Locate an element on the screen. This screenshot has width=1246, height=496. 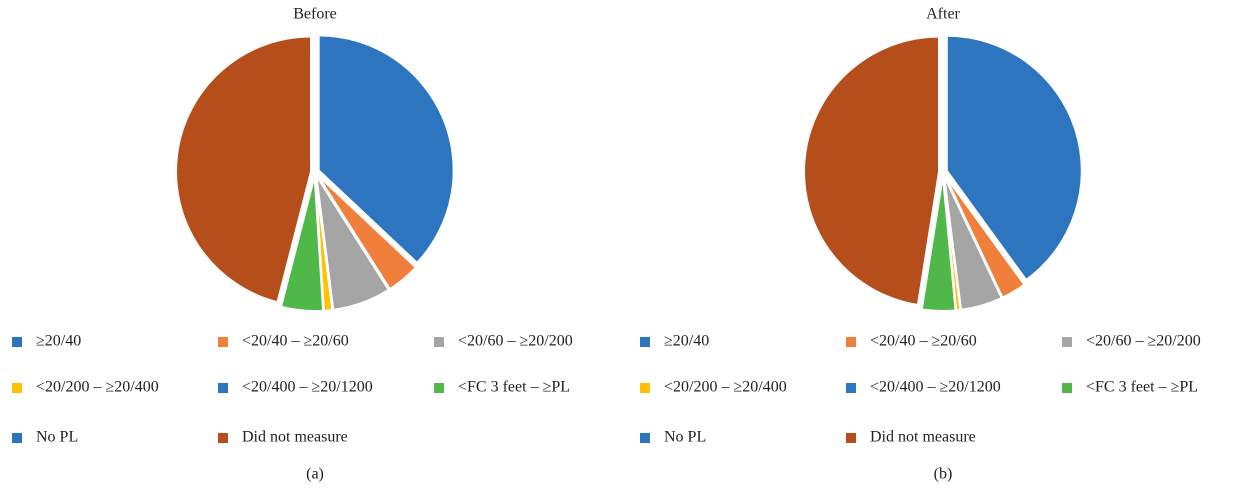
caption: (b) is located at coordinates (943, 474).